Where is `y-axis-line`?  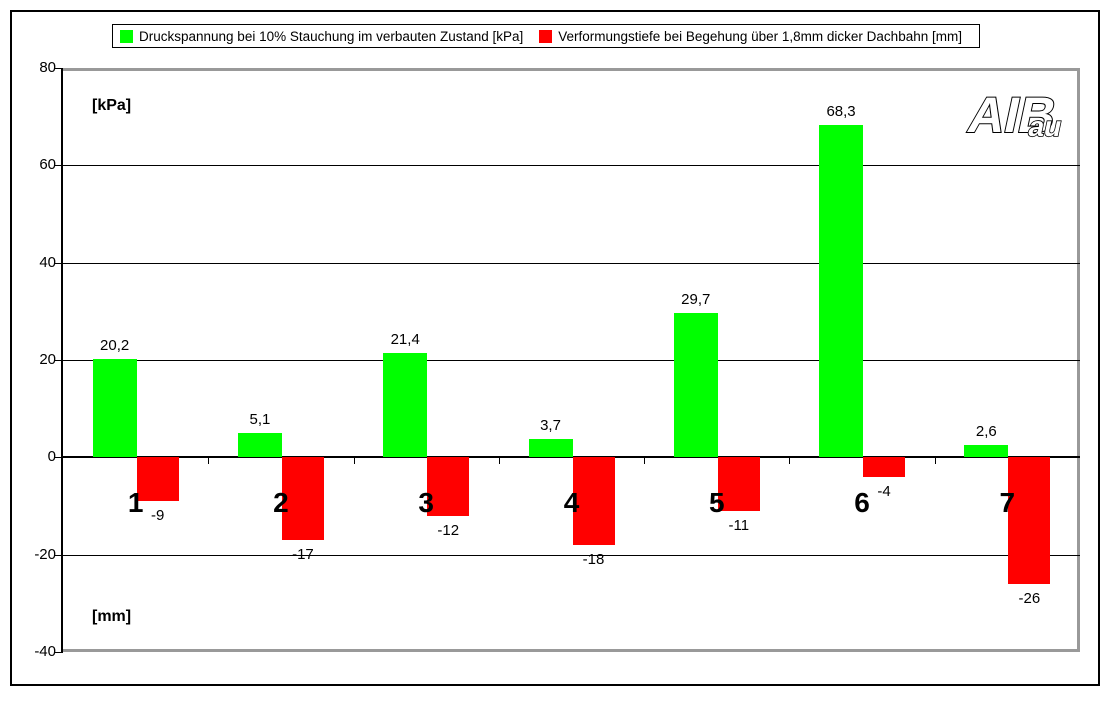 y-axis-line is located at coordinates (62, 360).